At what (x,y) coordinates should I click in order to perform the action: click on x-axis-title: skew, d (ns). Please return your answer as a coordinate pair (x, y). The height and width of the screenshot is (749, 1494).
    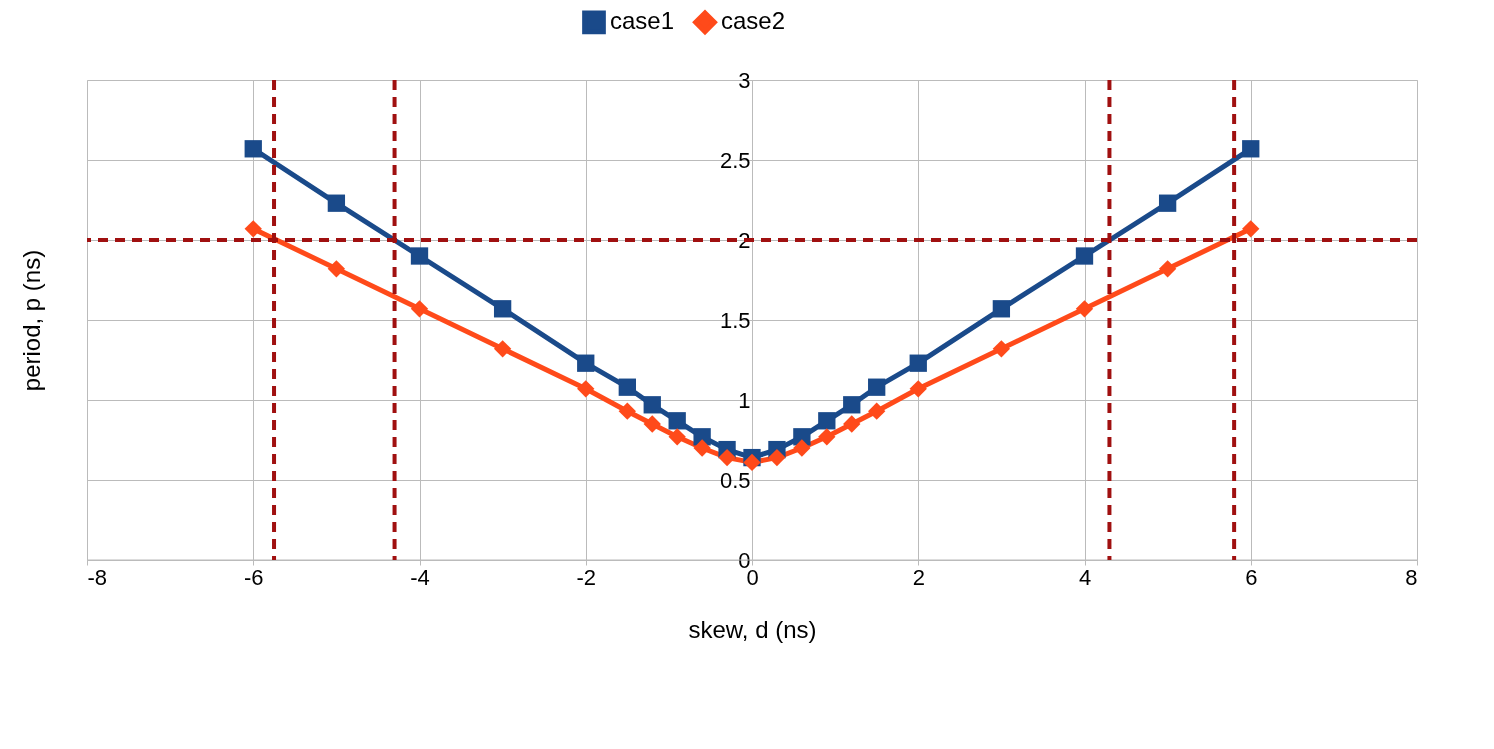
    Looking at the image, I should click on (752, 629).